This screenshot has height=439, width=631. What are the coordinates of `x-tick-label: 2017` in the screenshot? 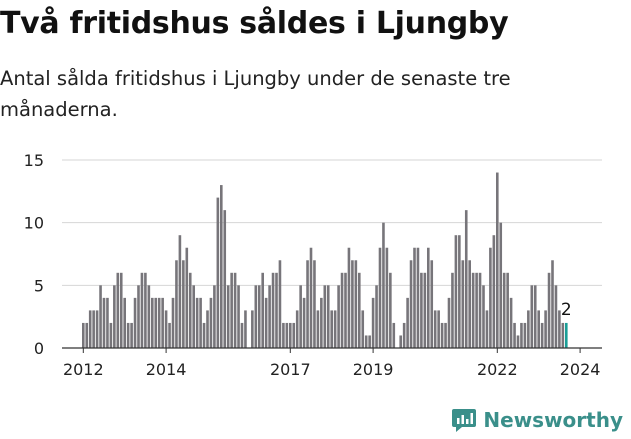 It's located at (290, 369).